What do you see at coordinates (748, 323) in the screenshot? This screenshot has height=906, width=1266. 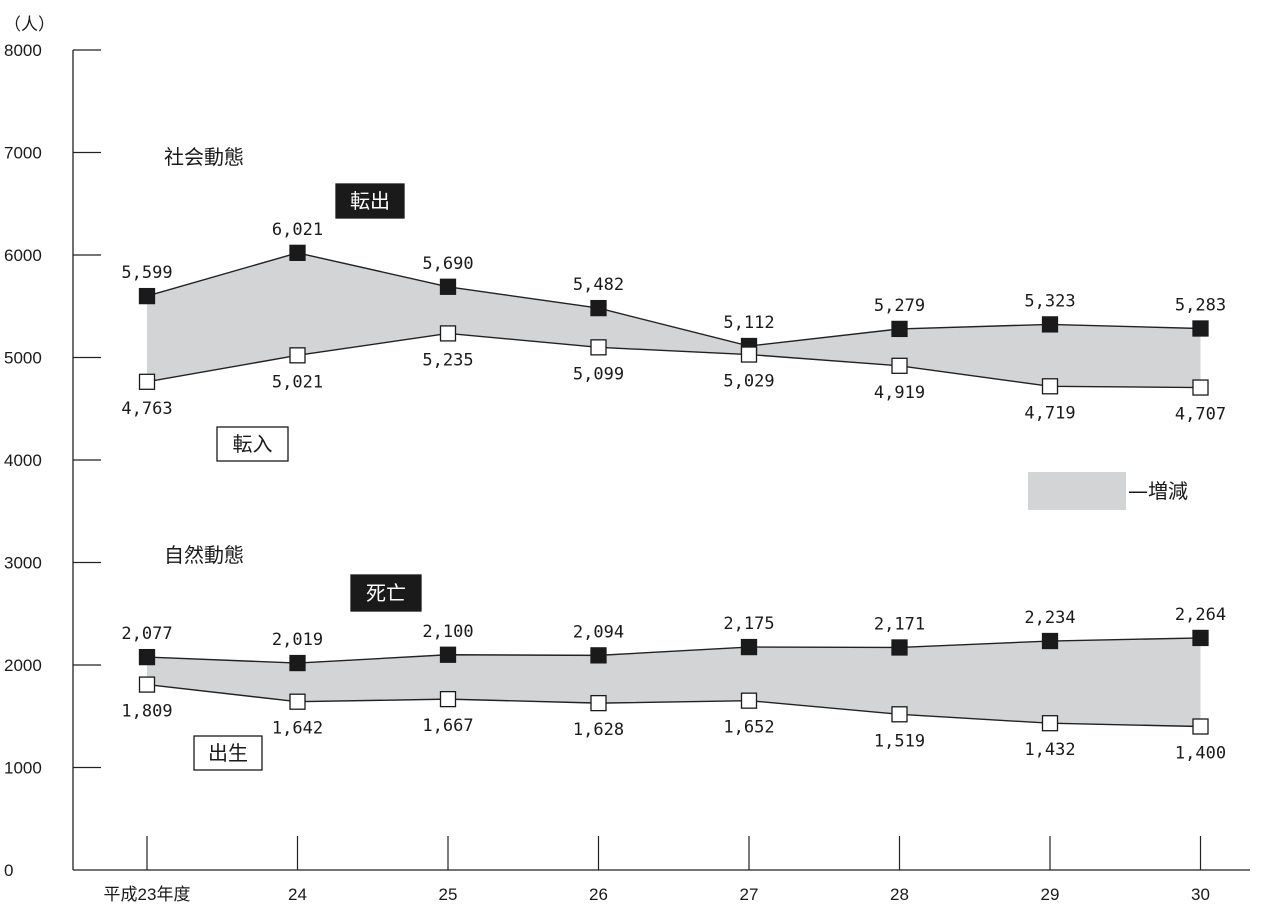 I see `data-label: 5,112` at bounding box center [748, 323].